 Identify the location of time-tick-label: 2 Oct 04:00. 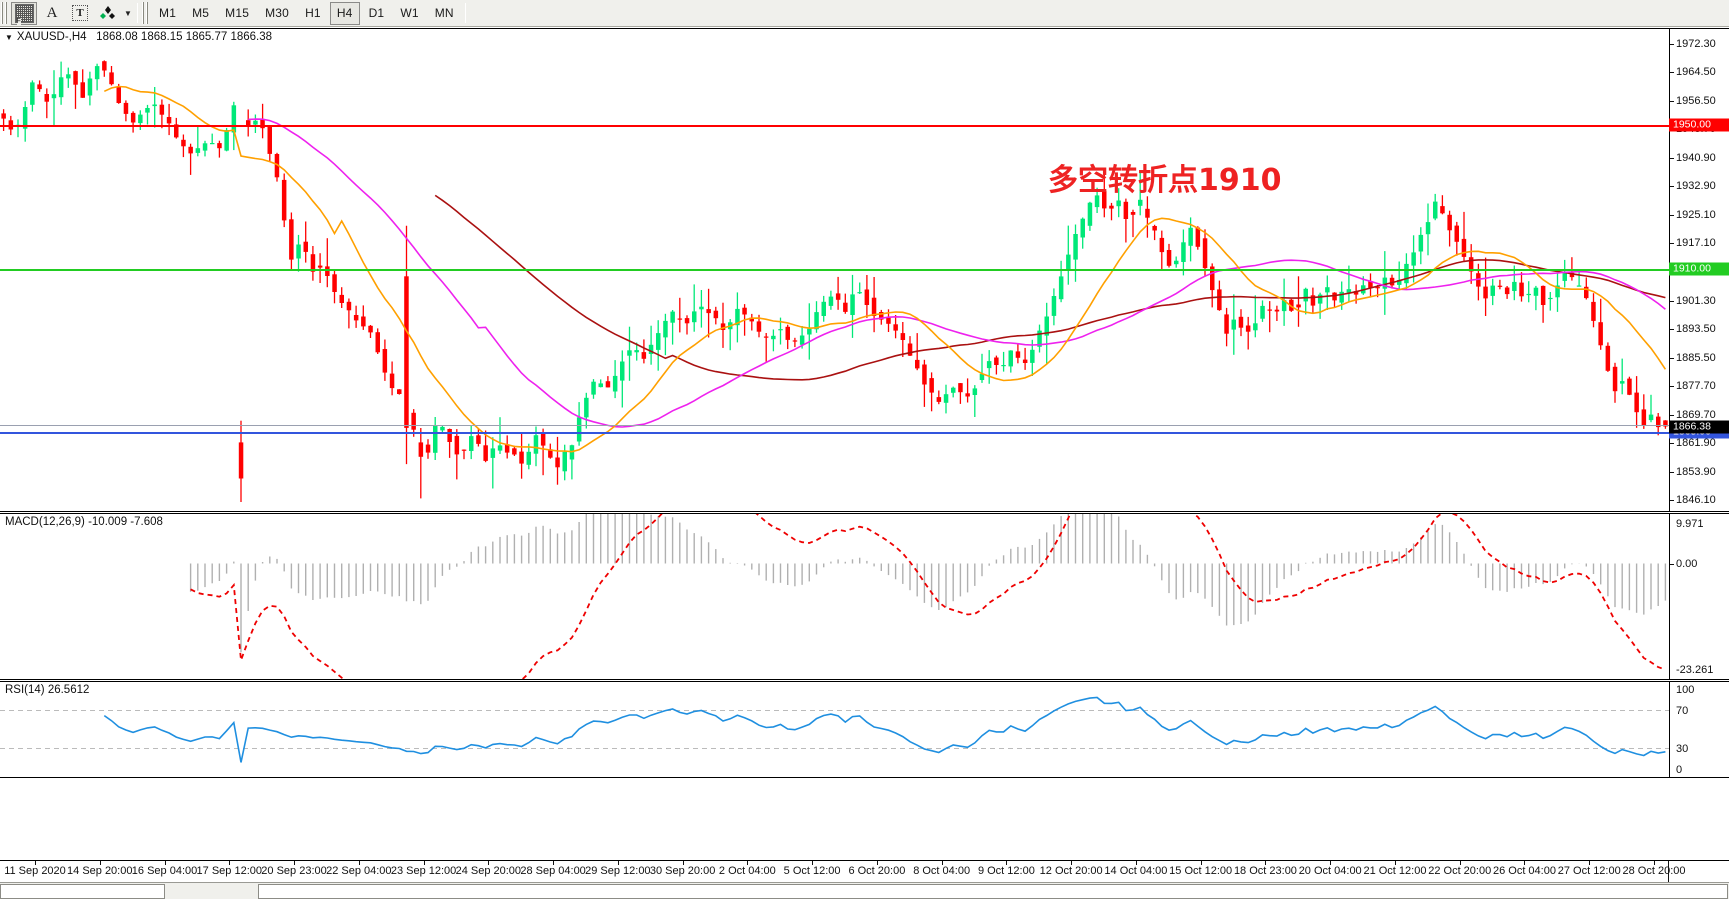
(747, 871).